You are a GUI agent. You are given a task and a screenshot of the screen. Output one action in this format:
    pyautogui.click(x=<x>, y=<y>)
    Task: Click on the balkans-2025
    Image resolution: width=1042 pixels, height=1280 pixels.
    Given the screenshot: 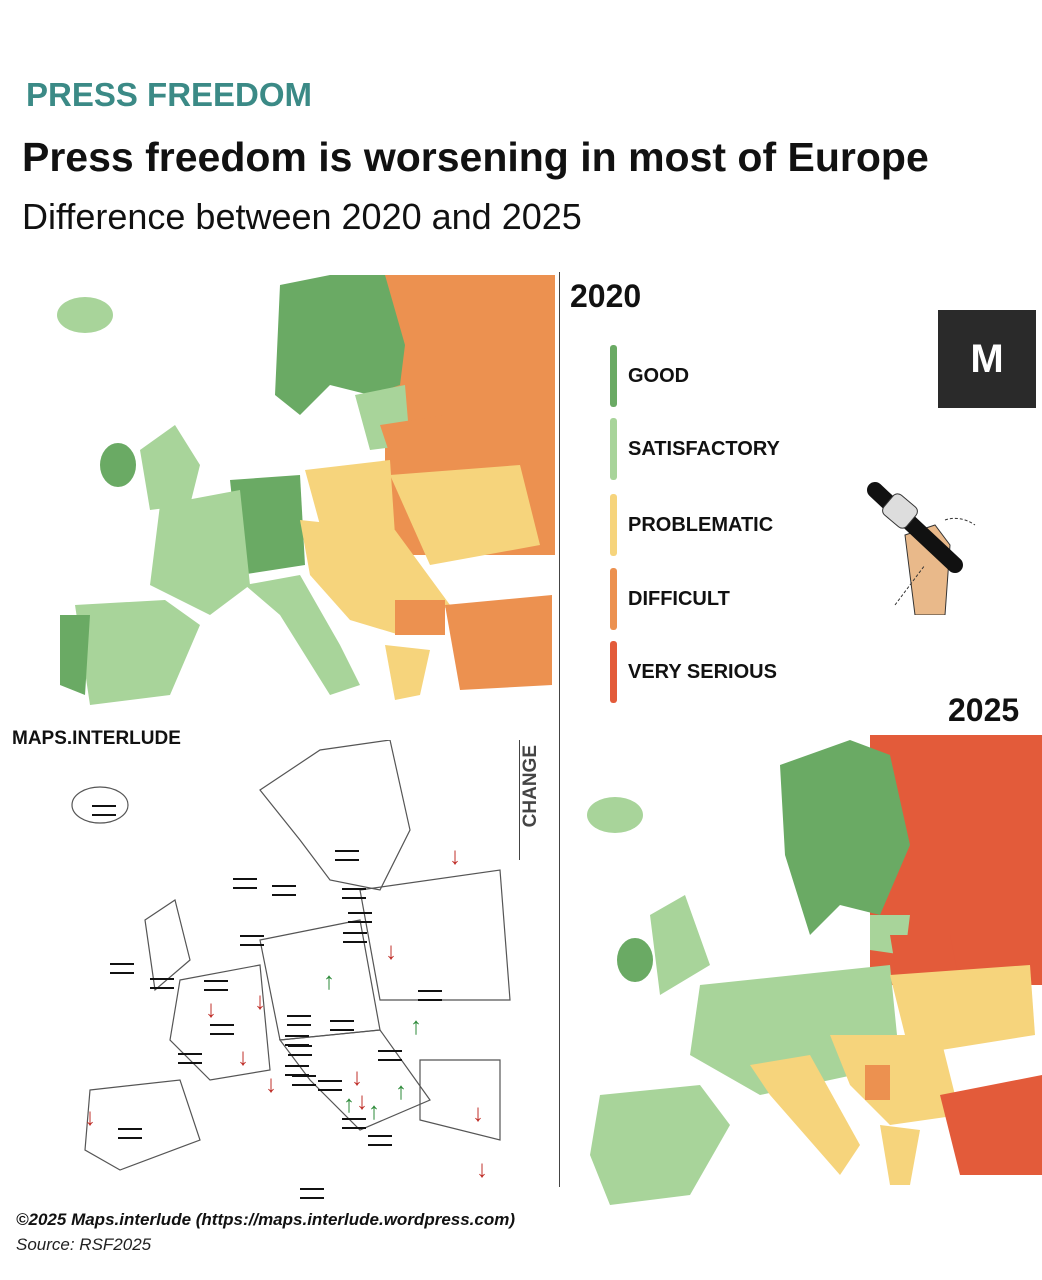 What is the action you would take?
    pyautogui.click(x=895, y=1080)
    